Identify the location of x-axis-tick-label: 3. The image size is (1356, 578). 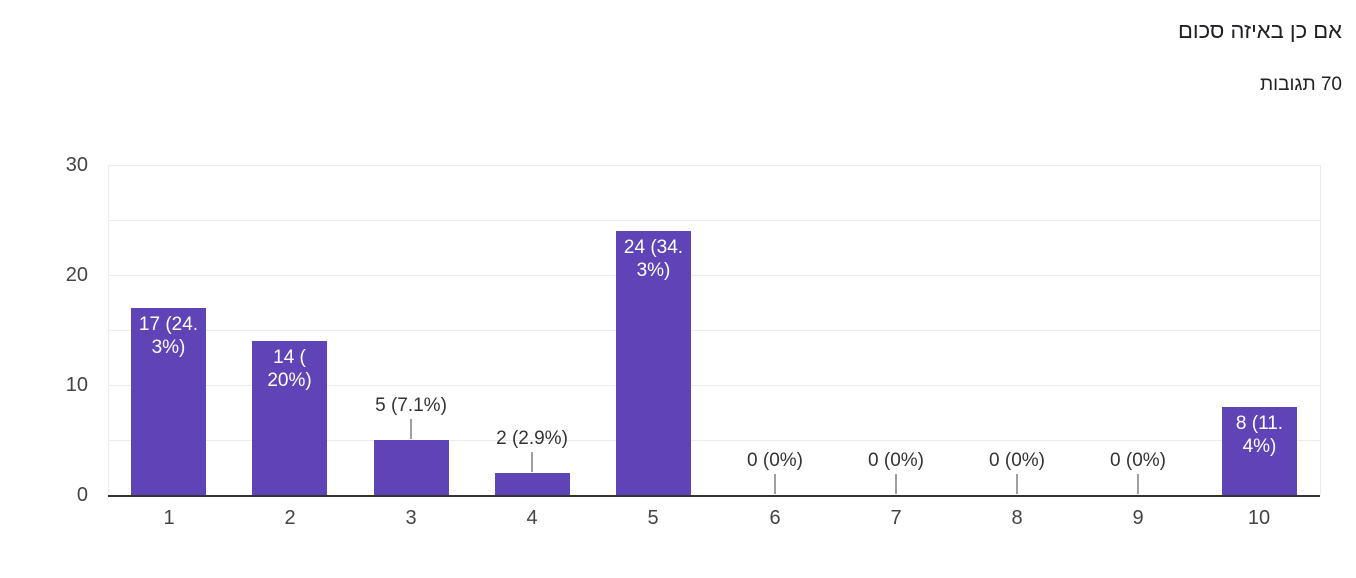
(411, 518).